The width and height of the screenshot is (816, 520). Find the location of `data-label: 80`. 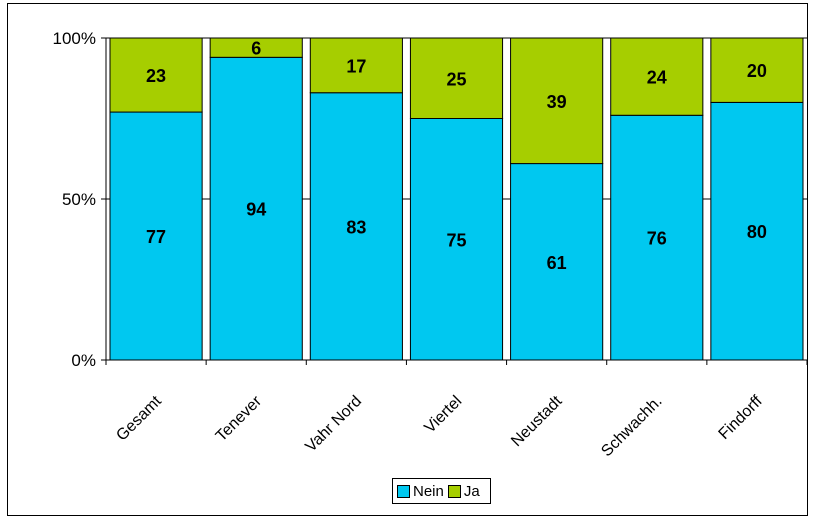

data-label: 80 is located at coordinates (757, 232).